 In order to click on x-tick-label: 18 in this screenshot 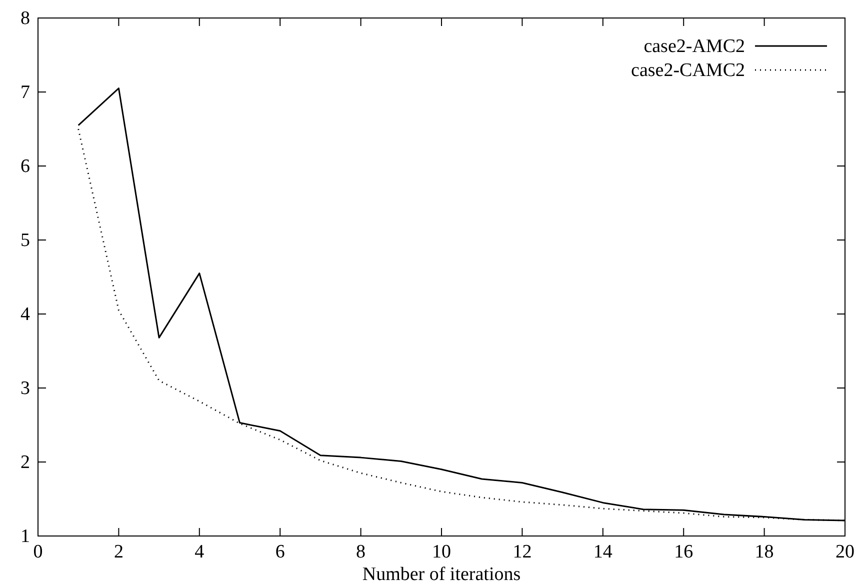, I will do `click(764, 551)`.